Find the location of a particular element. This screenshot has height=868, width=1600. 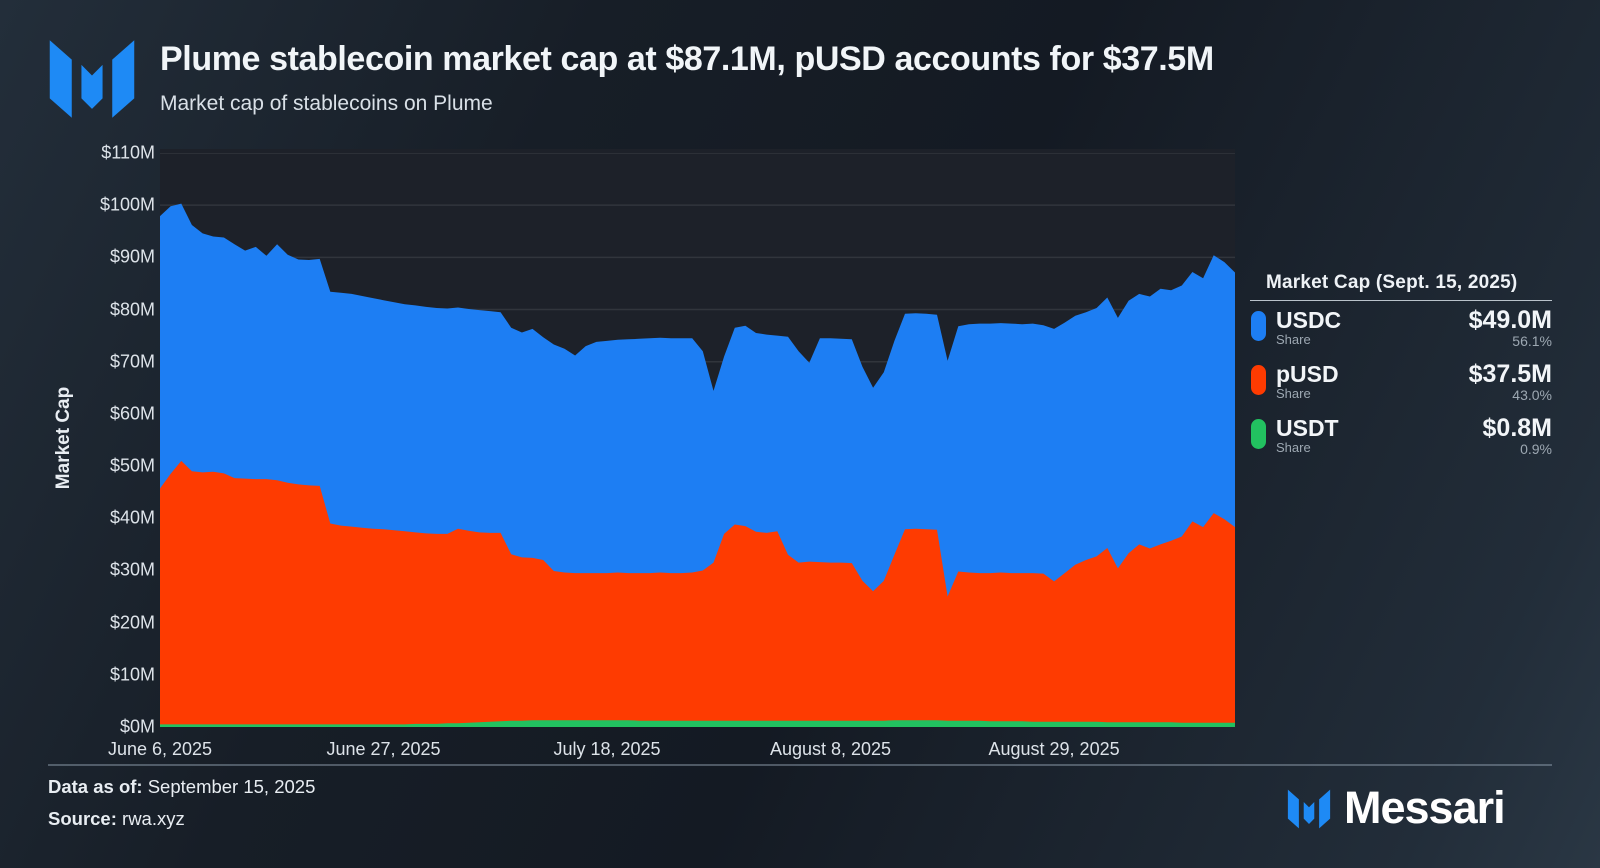

y-tick-label: $20M is located at coordinates (132, 622).